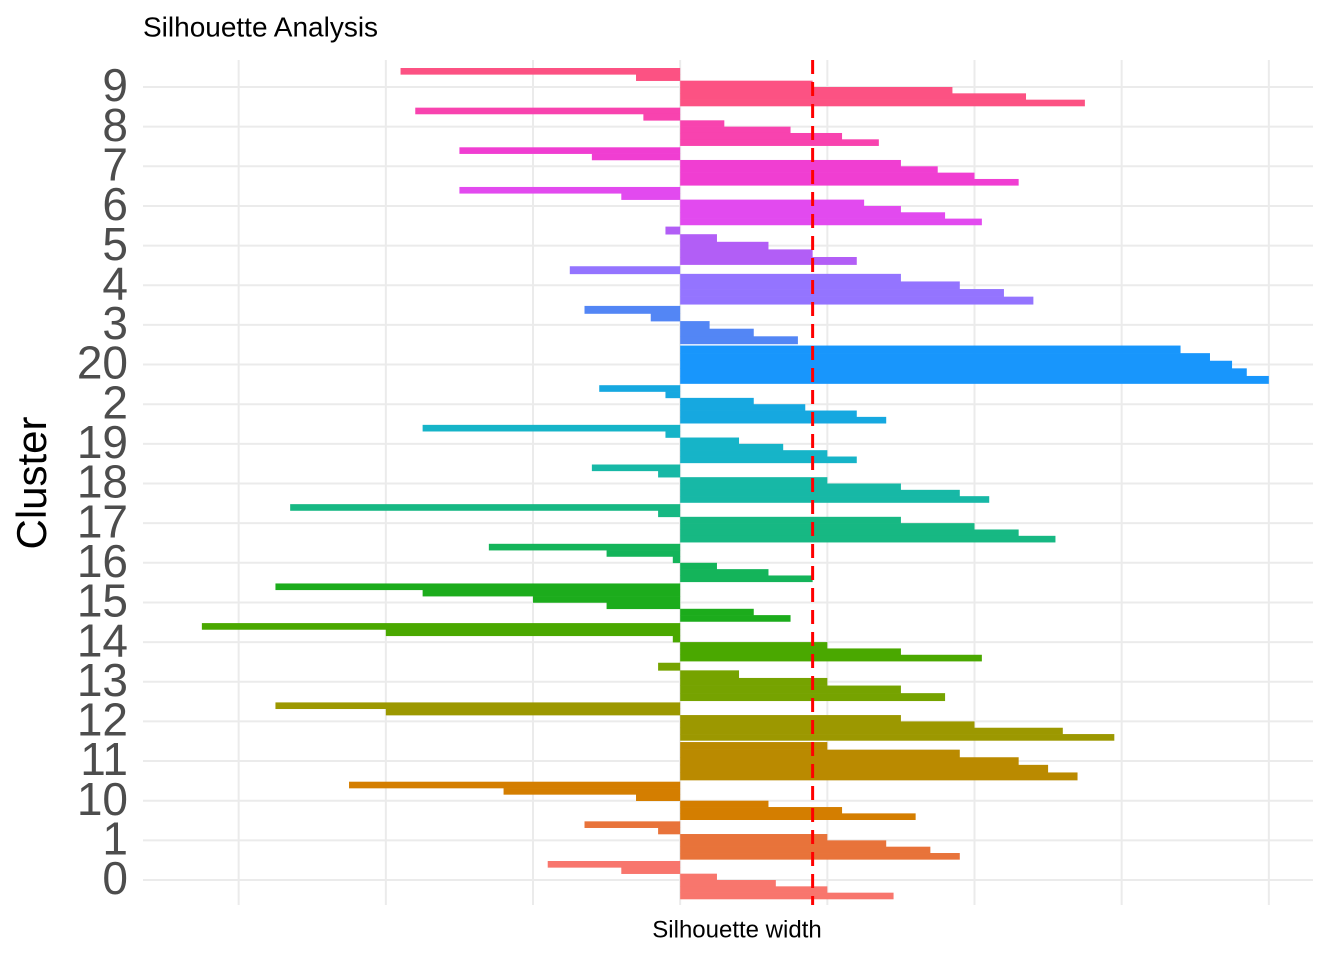  I want to click on y-tick-label: 20, so click(102, 363).